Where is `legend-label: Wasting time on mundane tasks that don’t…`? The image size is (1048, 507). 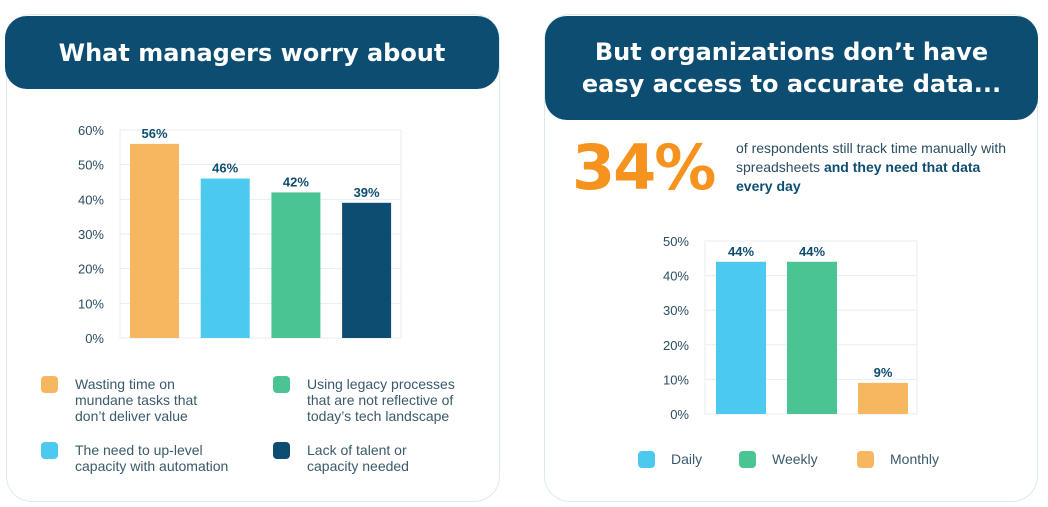 legend-label: Wasting time on mundane tasks that don’t… is located at coordinates (136, 400).